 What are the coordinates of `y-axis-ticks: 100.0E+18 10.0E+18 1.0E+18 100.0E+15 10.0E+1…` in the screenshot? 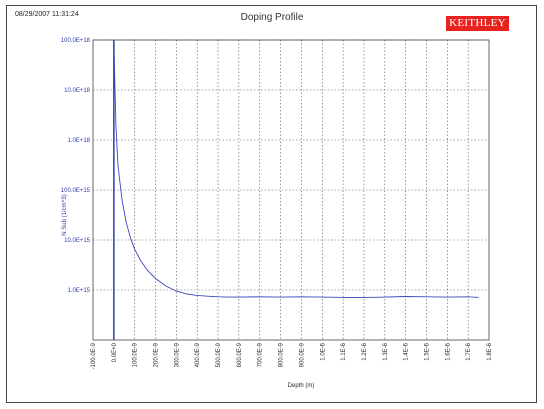 It's located at (76, 166).